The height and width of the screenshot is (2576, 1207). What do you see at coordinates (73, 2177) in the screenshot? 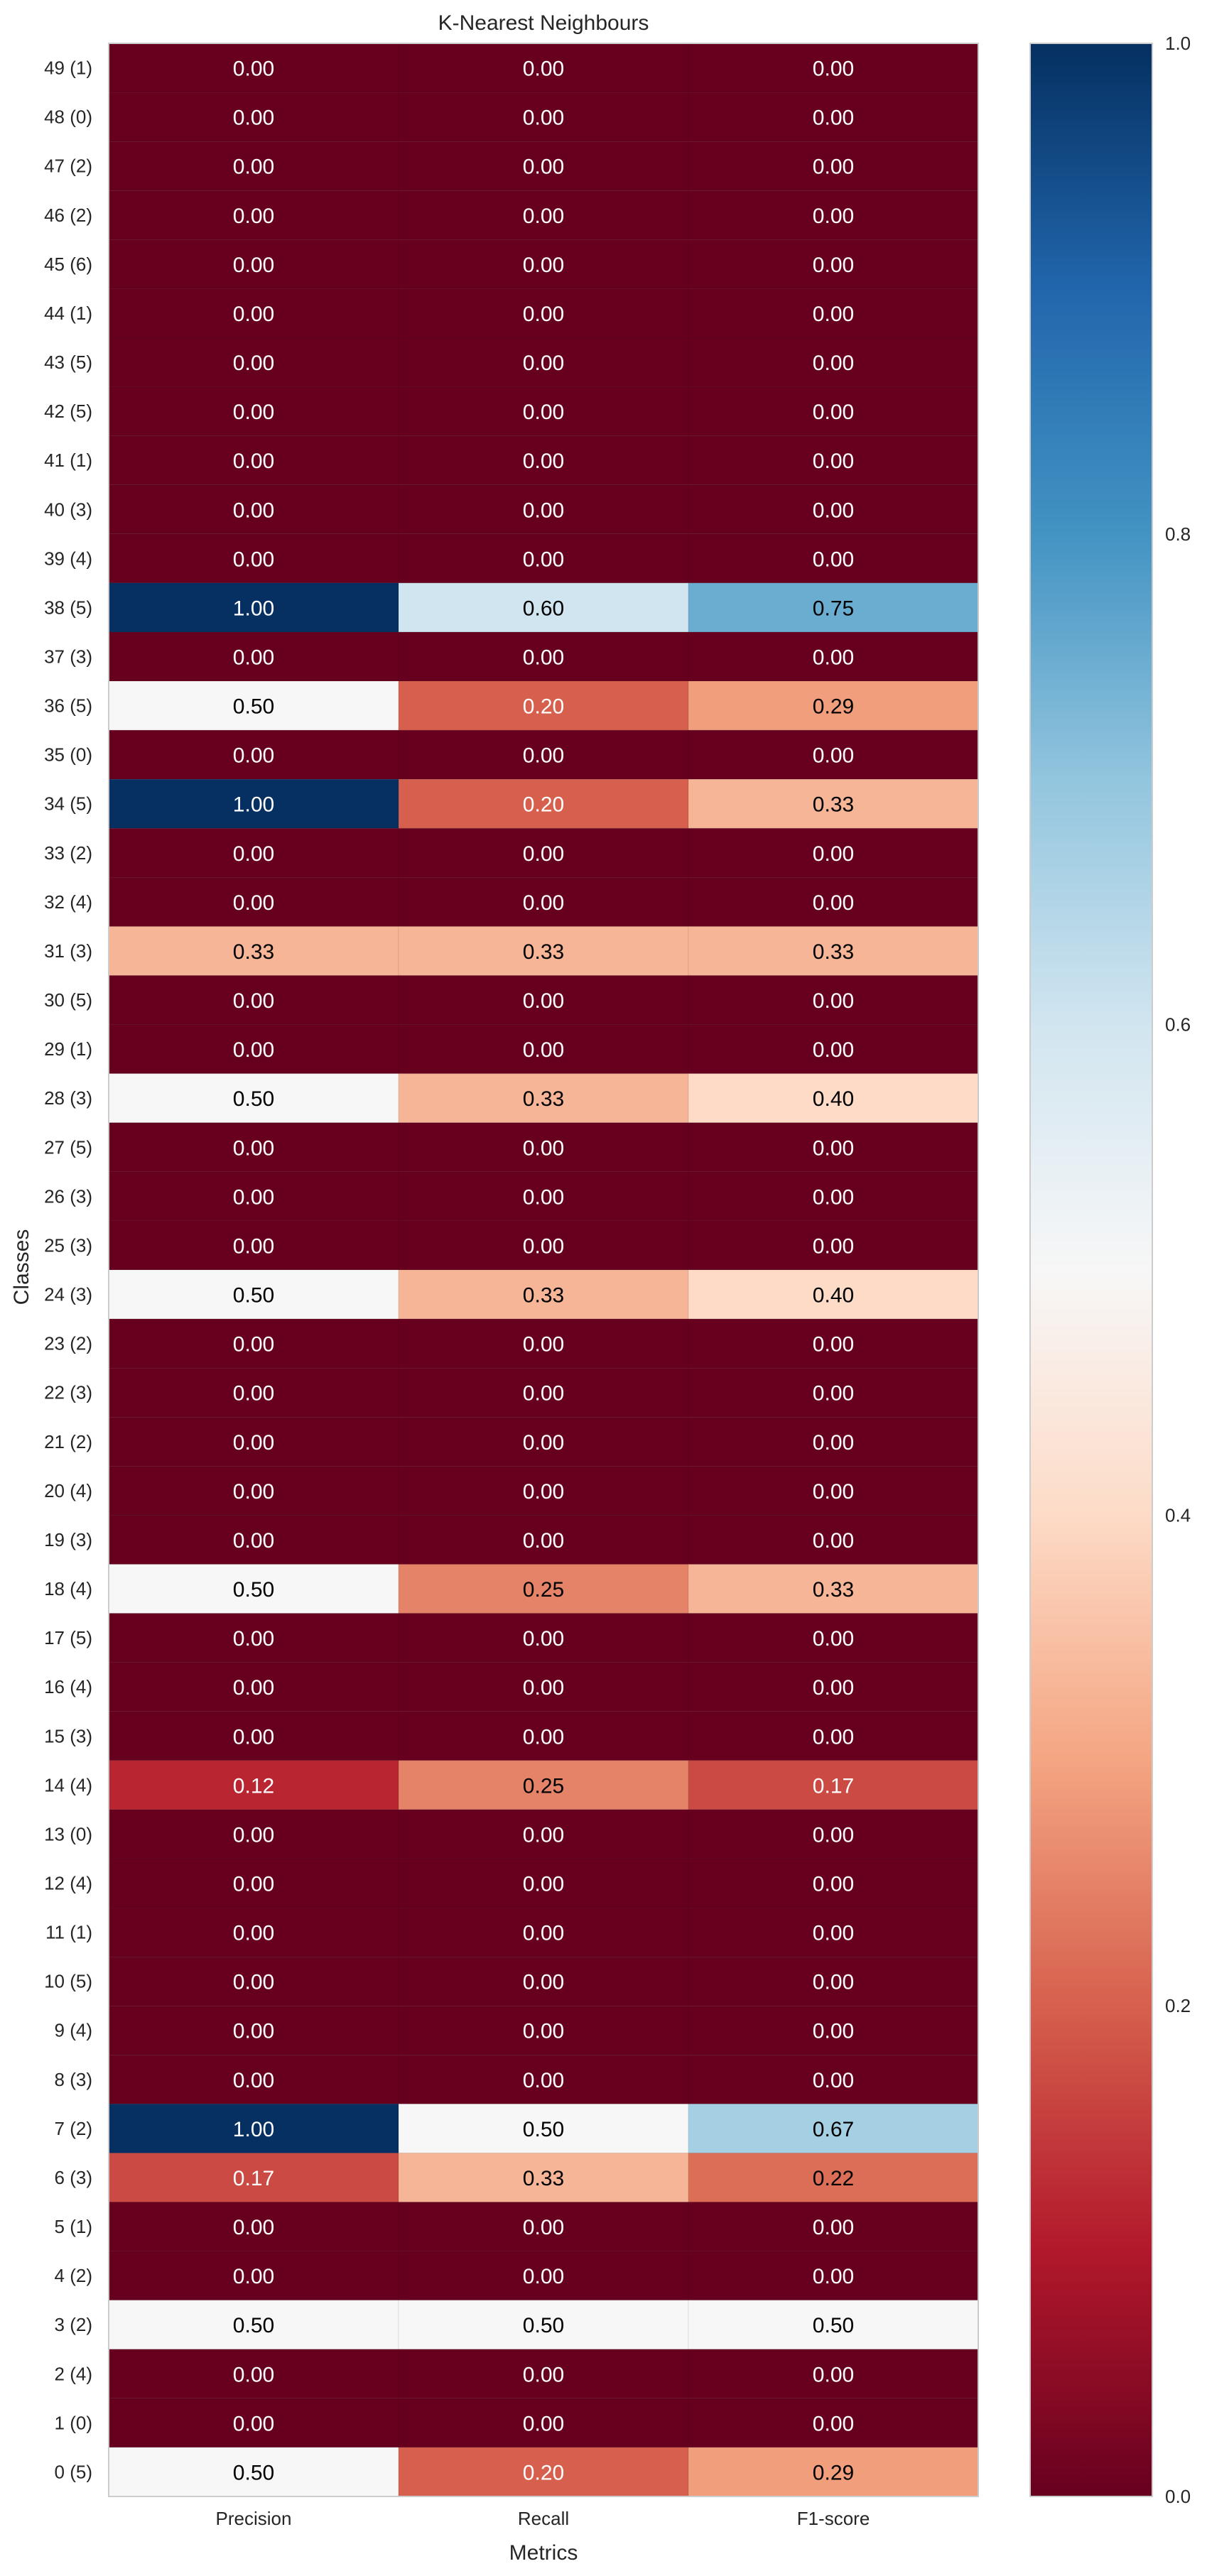
I see `row-tick-label: 6 (3)` at bounding box center [73, 2177].